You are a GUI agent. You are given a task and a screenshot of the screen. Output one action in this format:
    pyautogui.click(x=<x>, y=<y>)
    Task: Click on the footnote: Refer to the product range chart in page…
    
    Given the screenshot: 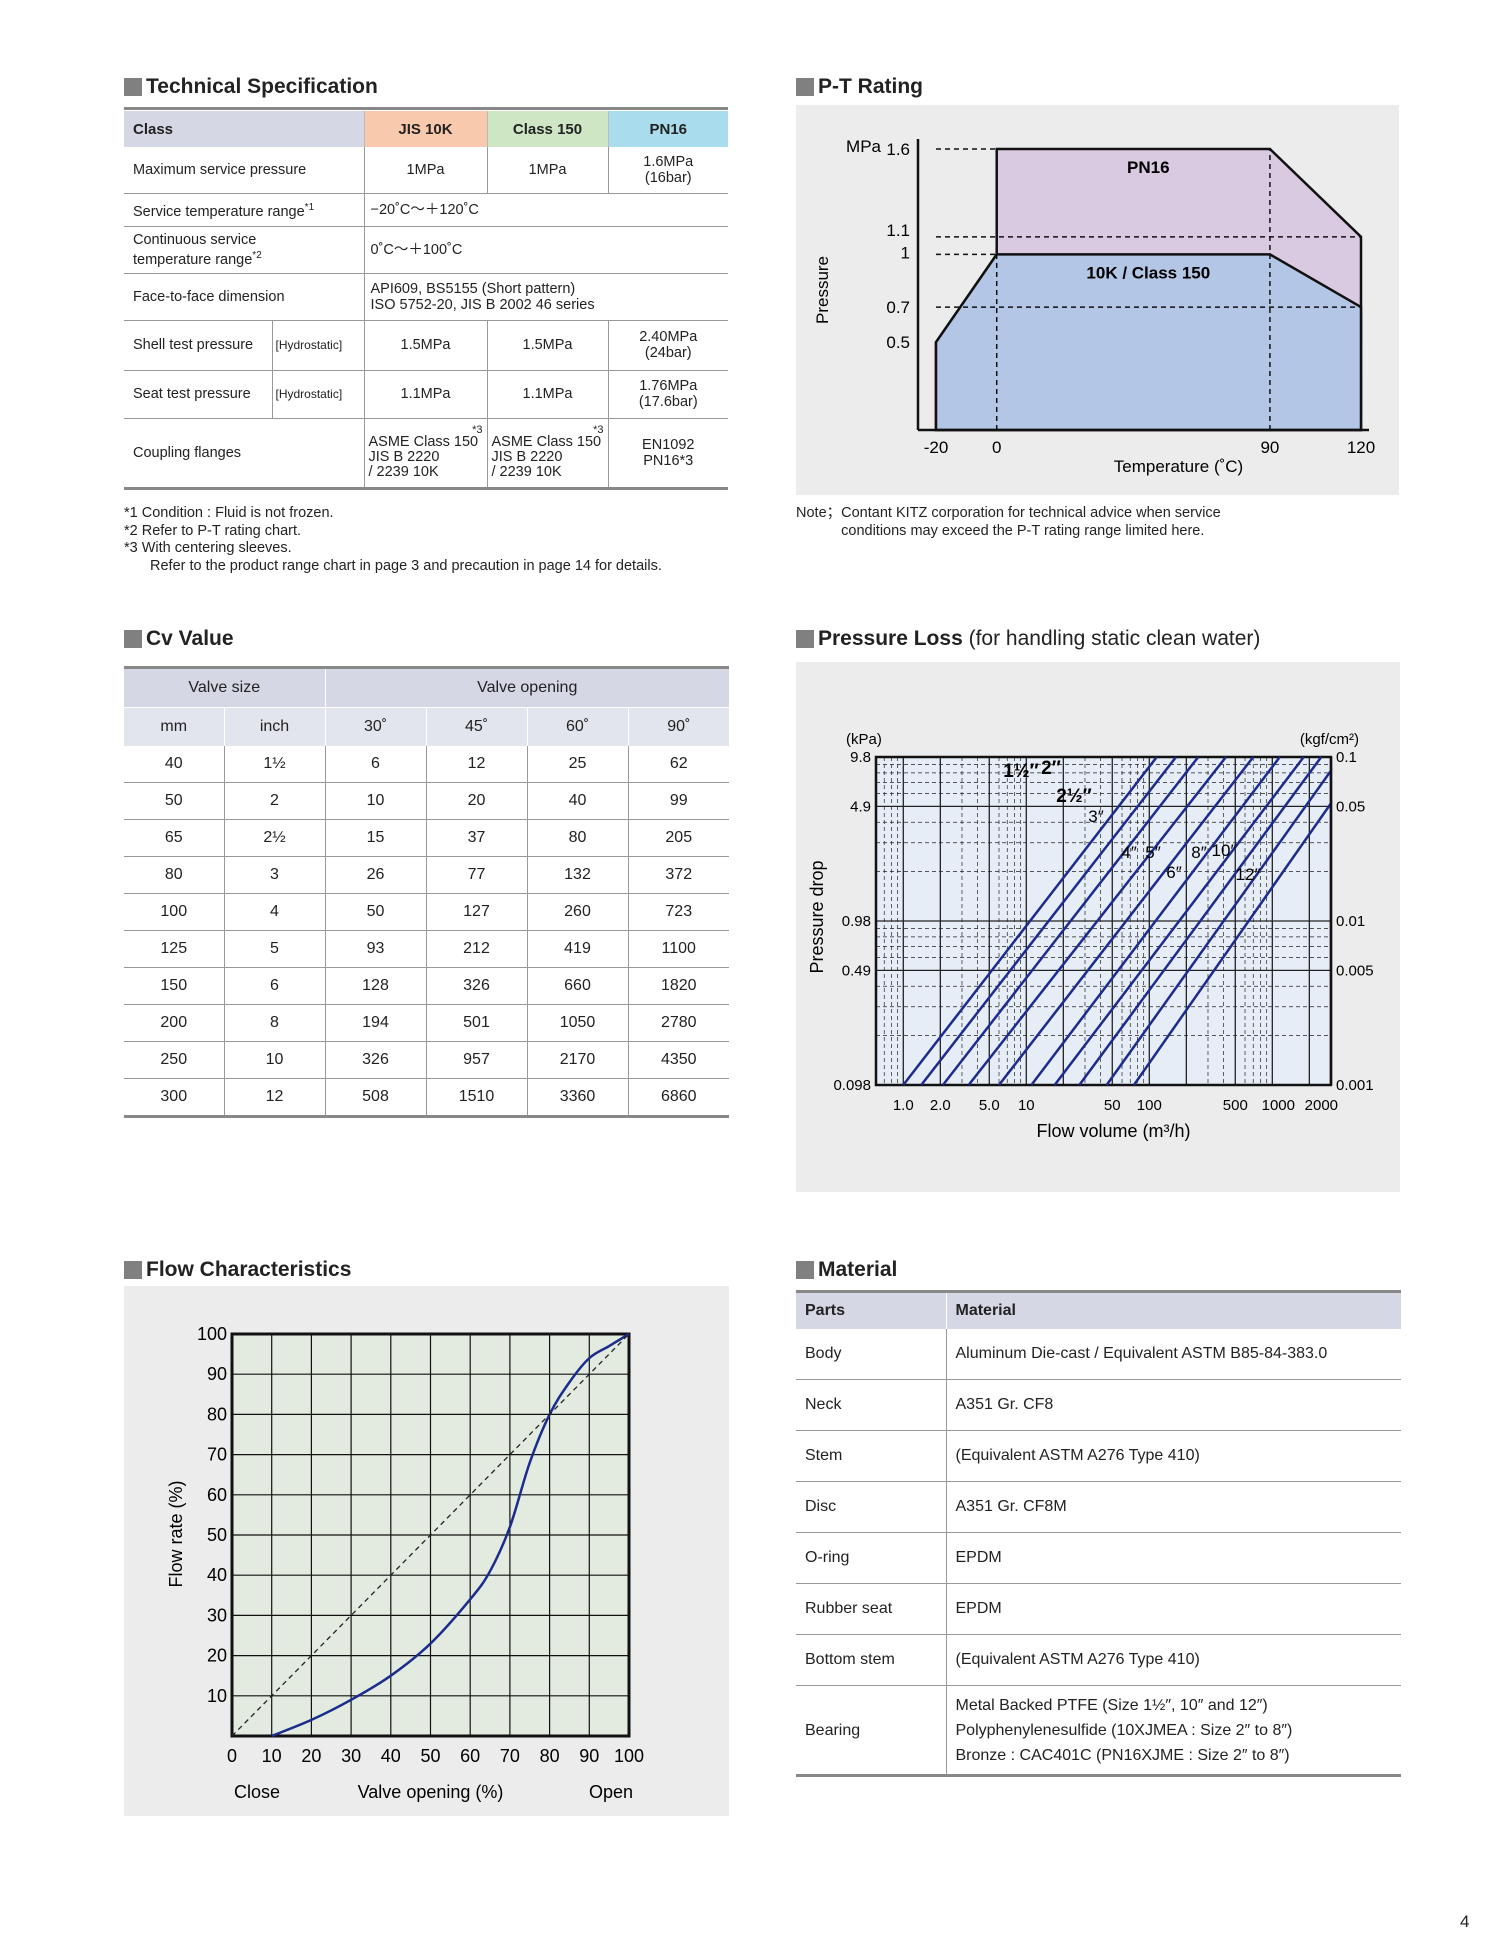 What is the action you would take?
    pyautogui.click(x=406, y=565)
    